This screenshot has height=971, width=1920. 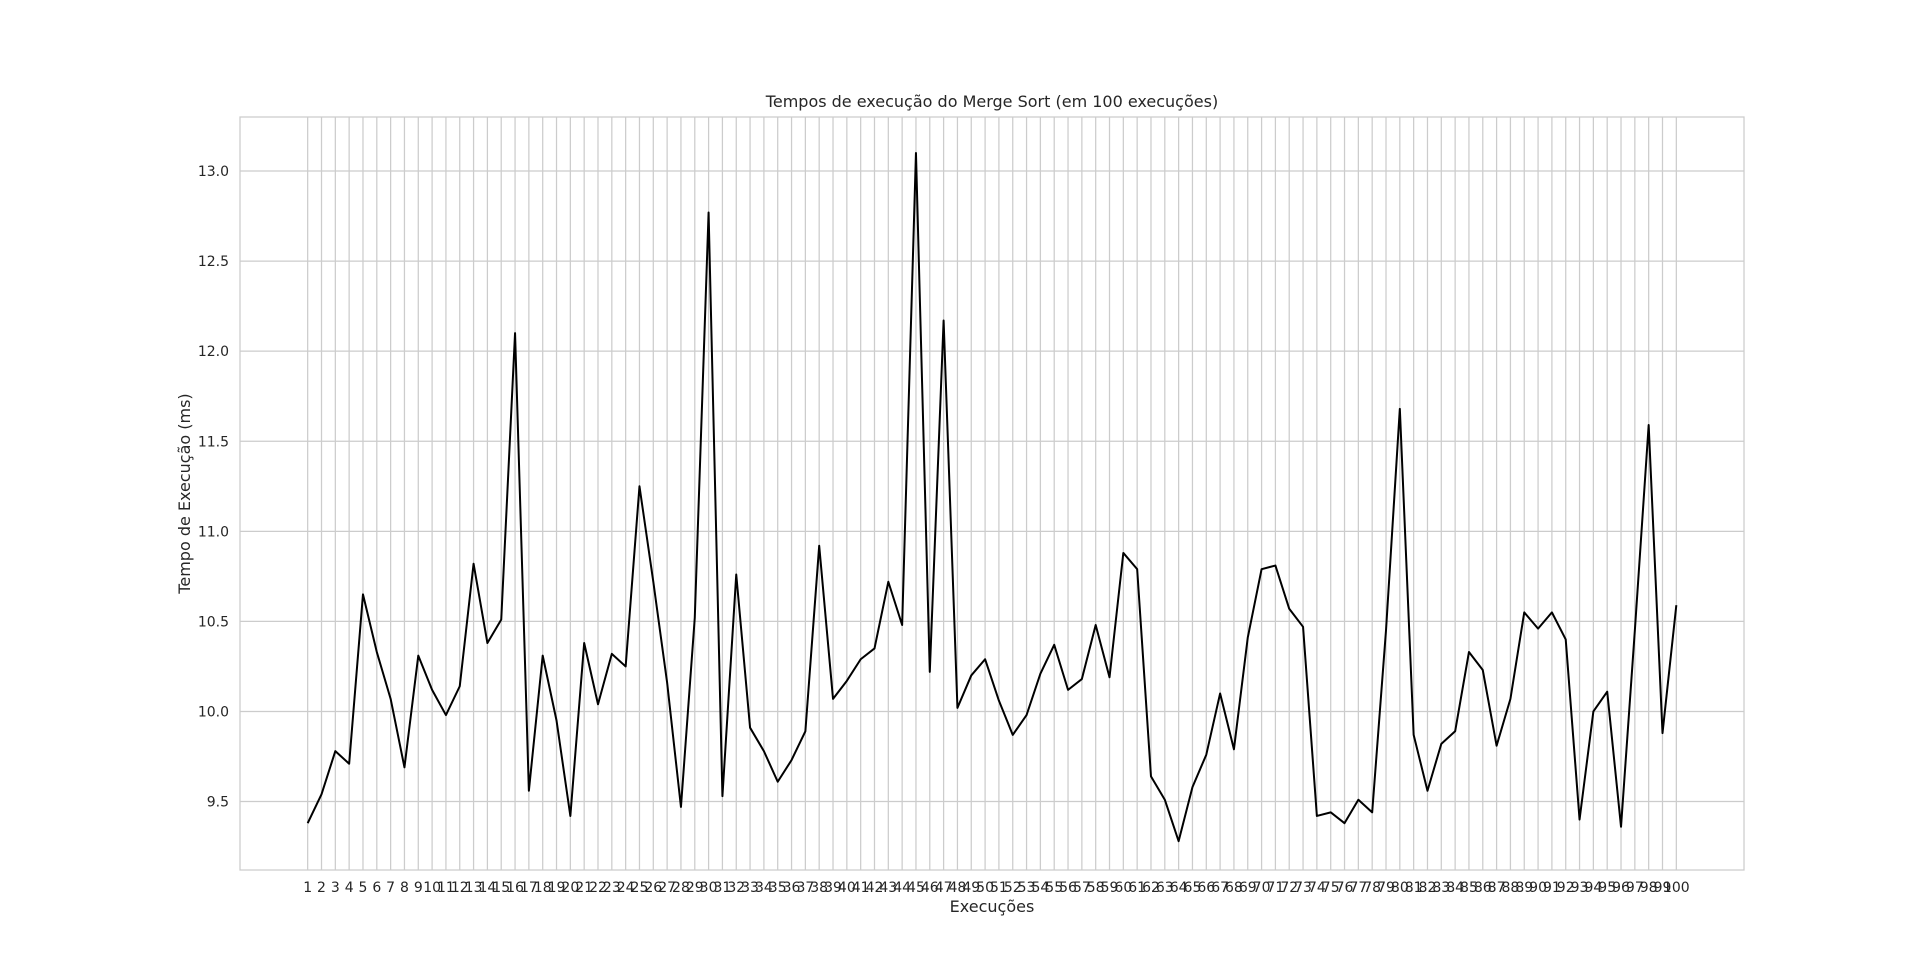 I want to click on x-tick-label: 33, so click(x=750, y=888).